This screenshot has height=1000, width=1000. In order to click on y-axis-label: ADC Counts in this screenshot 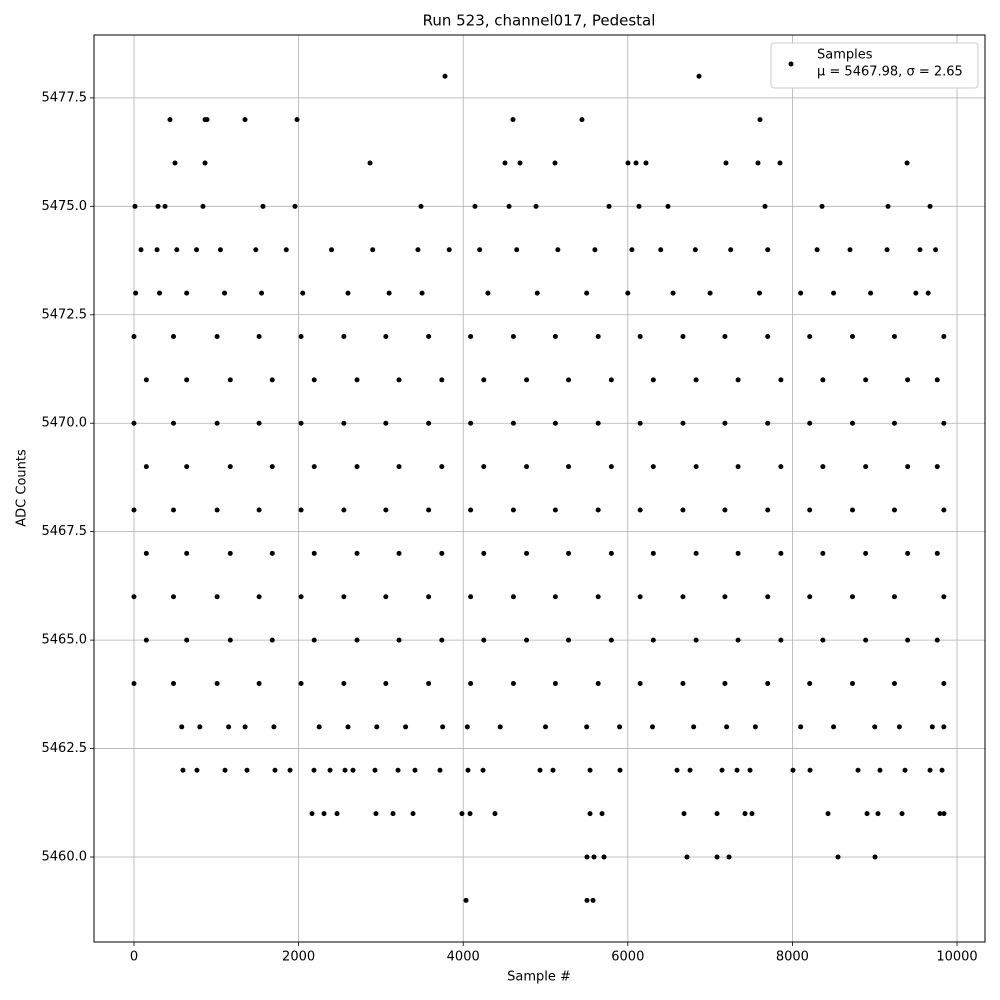, I will do `click(22, 488)`.